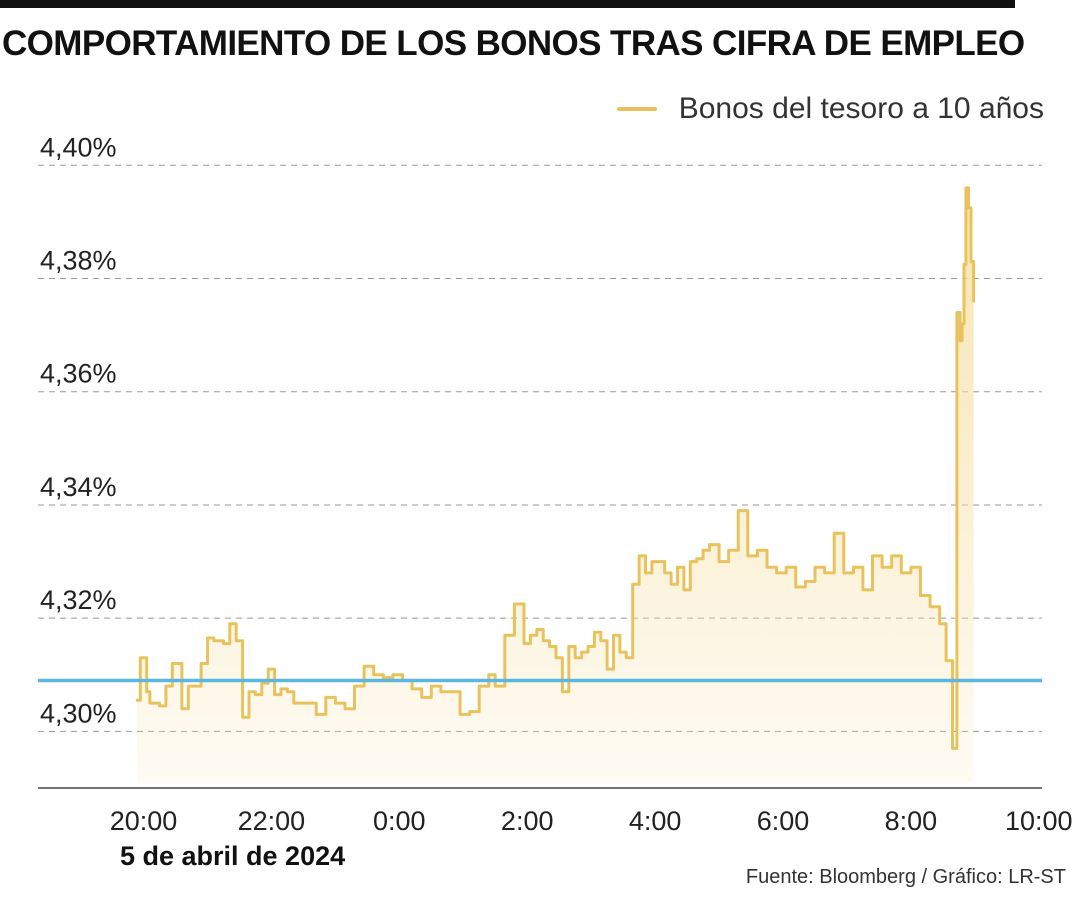 The height and width of the screenshot is (900, 1080). What do you see at coordinates (911, 821) in the screenshot?
I see `x-tick-label: 8:00` at bounding box center [911, 821].